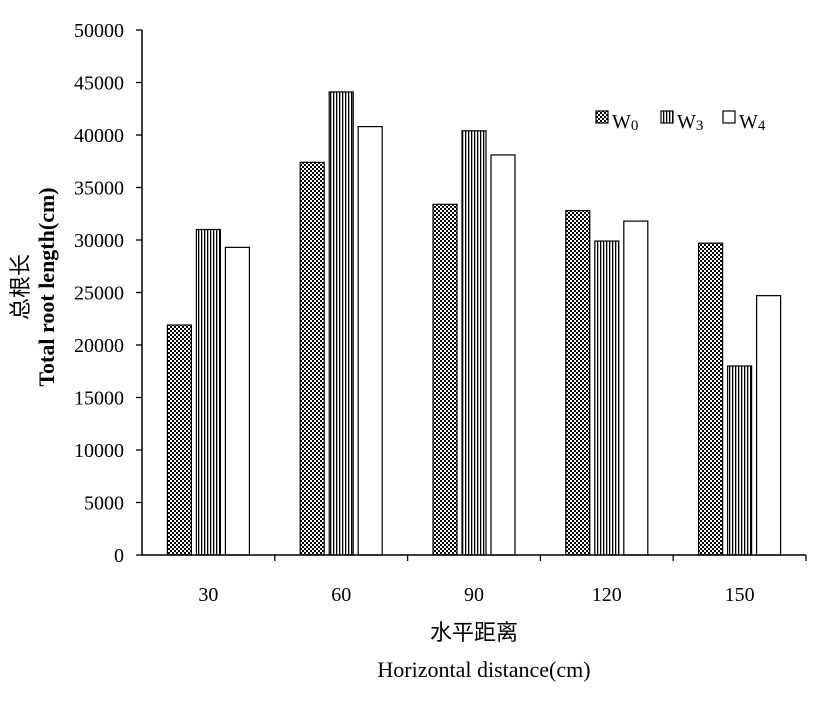  I want to click on y-tick-label: 25000, so click(99, 294).